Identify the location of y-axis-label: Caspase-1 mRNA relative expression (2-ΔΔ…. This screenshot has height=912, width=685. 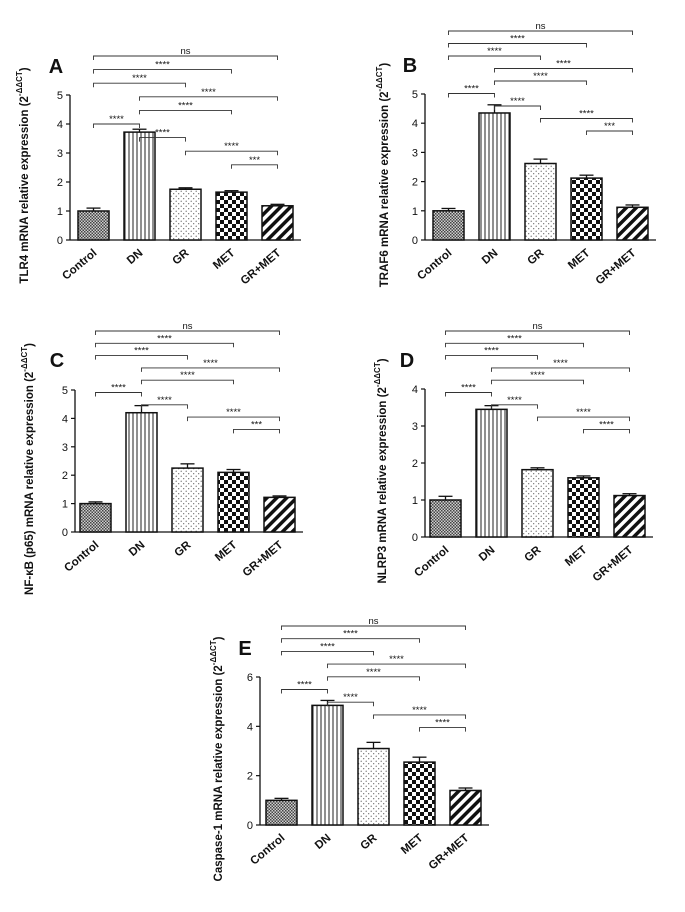
(217, 758).